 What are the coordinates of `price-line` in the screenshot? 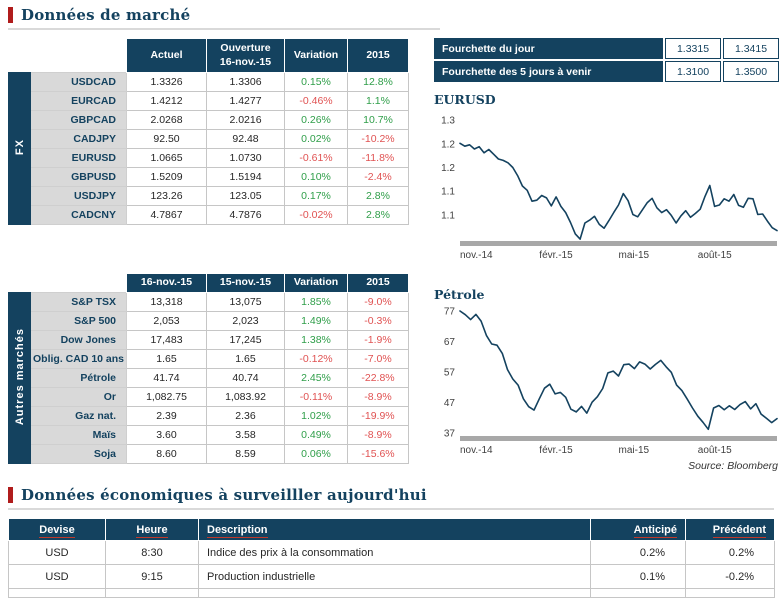 It's located at (618, 370).